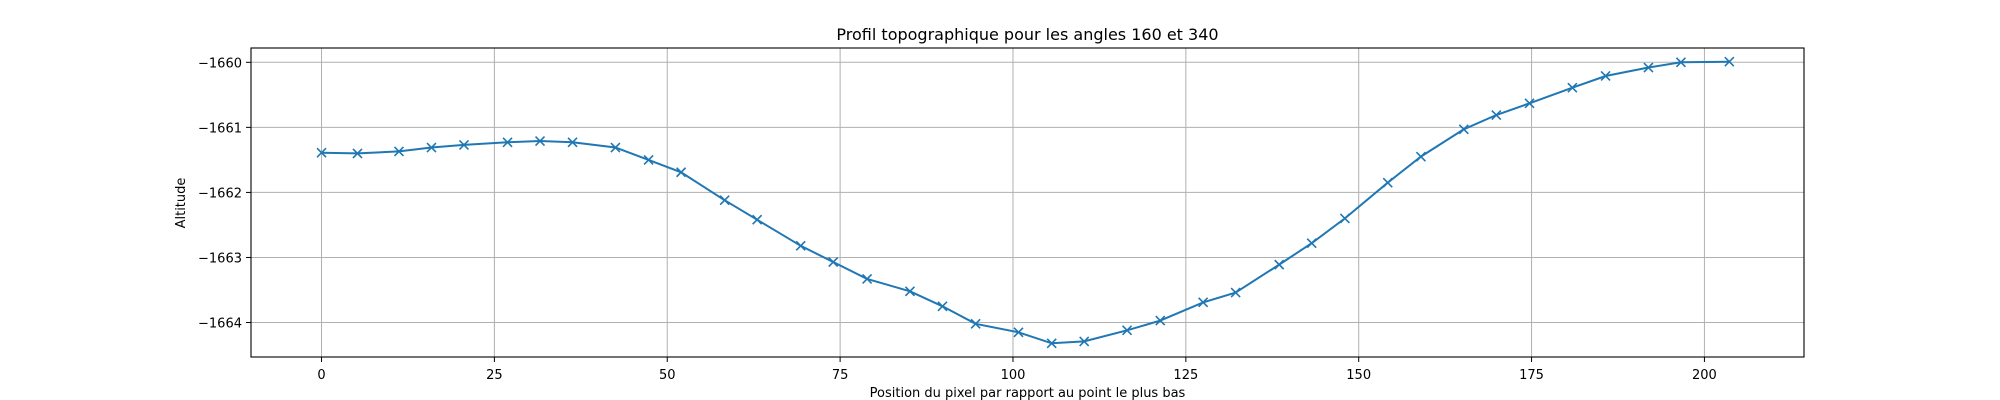 The image size is (2000, 400). I want to click on x-tick-label: 200, so click(1704, 375).